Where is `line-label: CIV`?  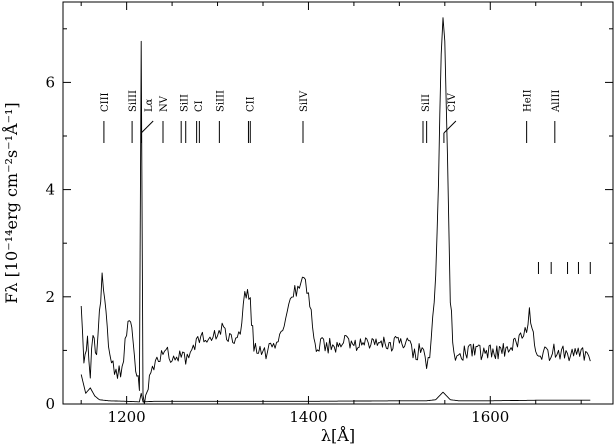 line-label: CIV is located at coordinates (452, 102).